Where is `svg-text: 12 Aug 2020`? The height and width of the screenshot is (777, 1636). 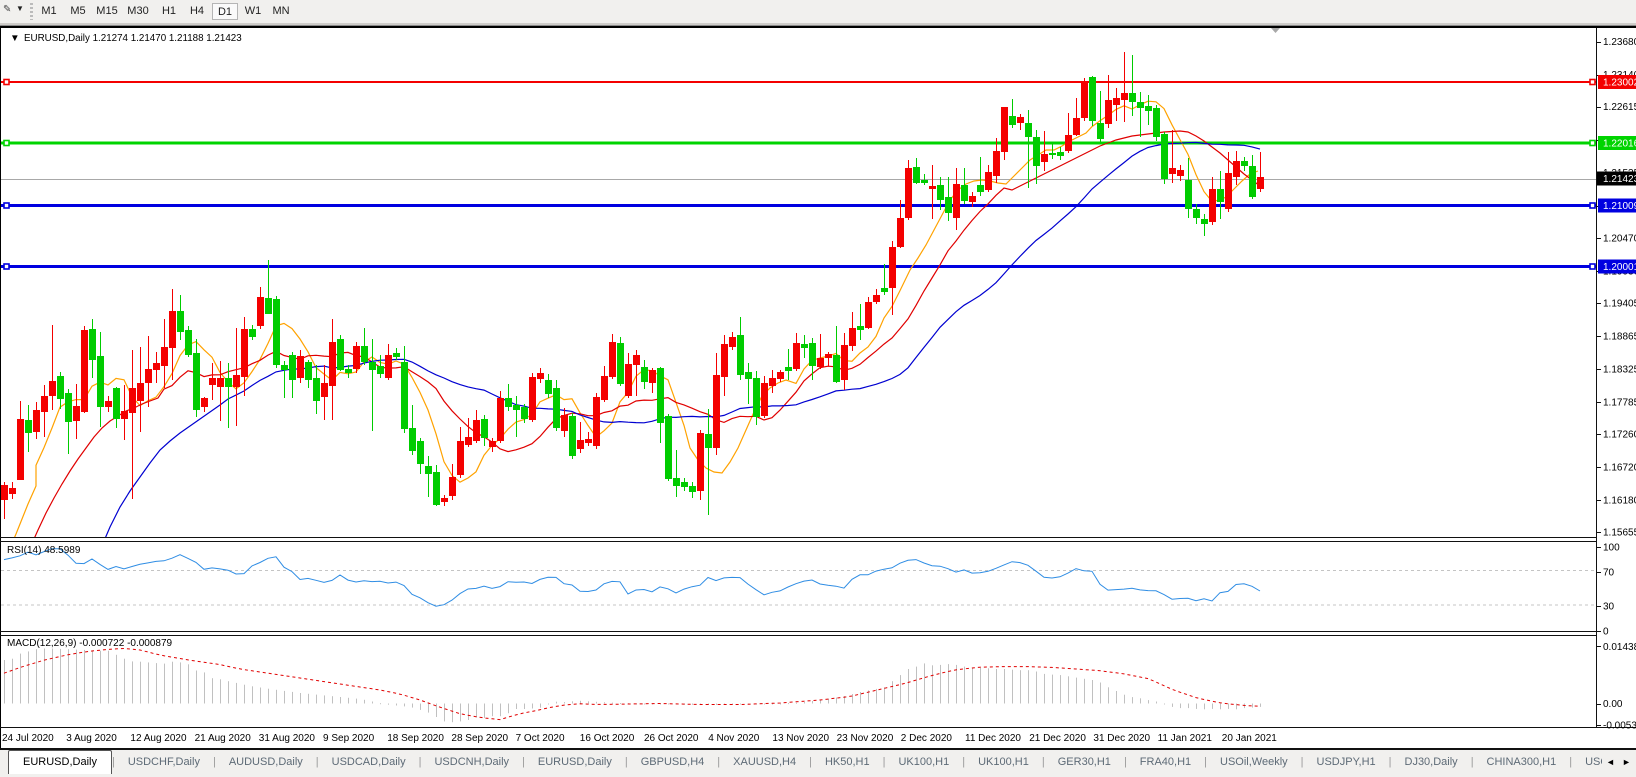 svg-text: 12 Aug 2020 is located at coordinates (158, 738).